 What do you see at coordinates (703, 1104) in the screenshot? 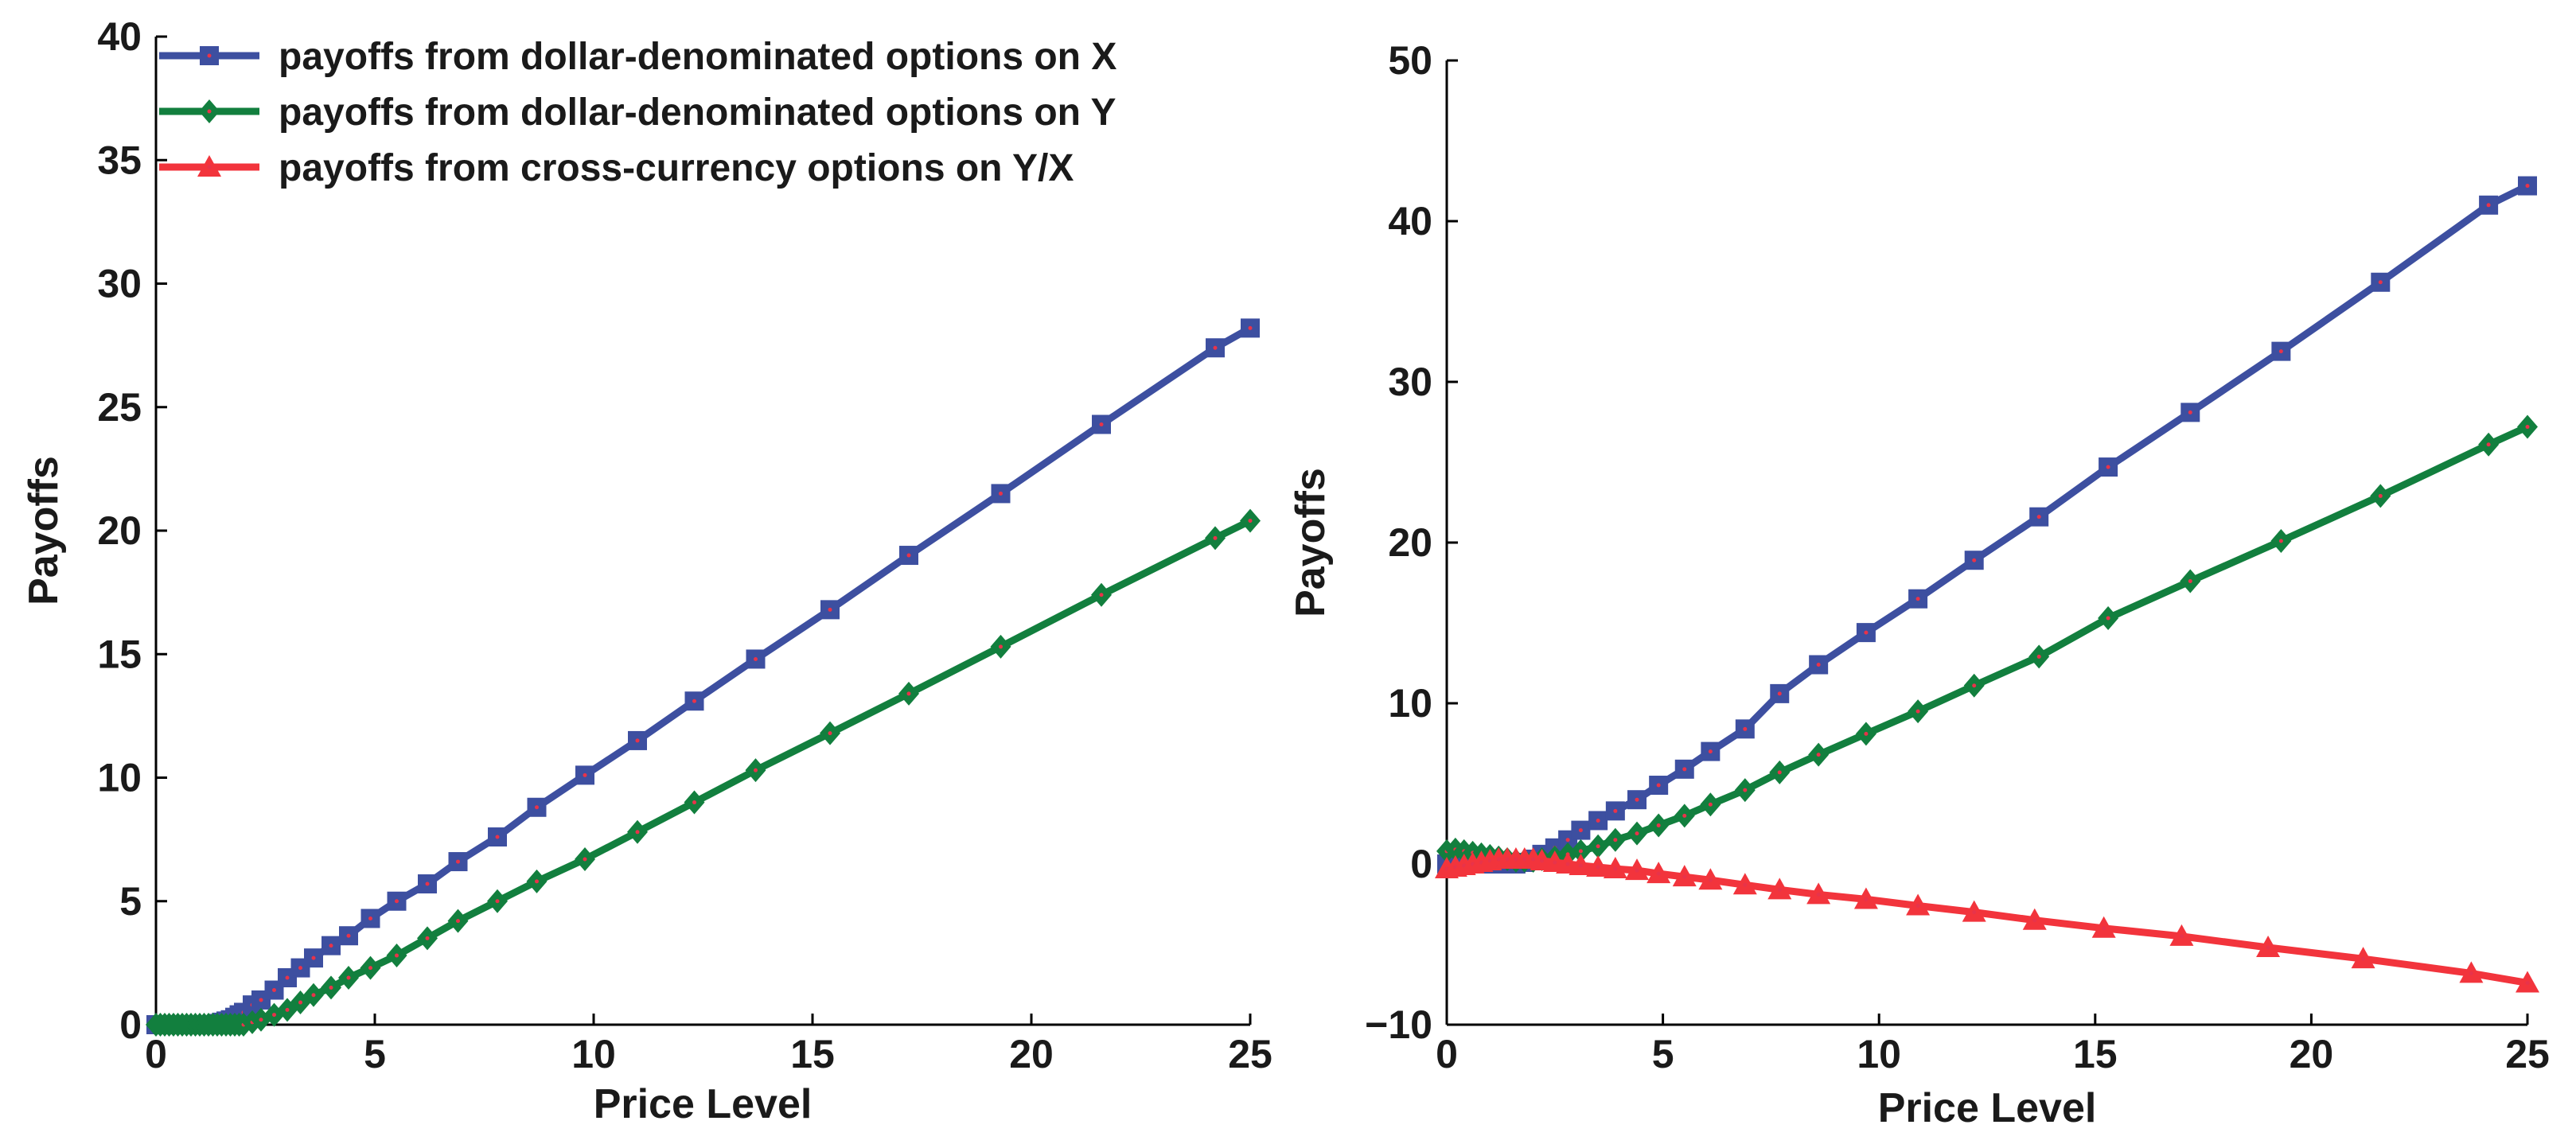
I see `left-x-axis-label: Price Level` at bounding box center [703, 1104].